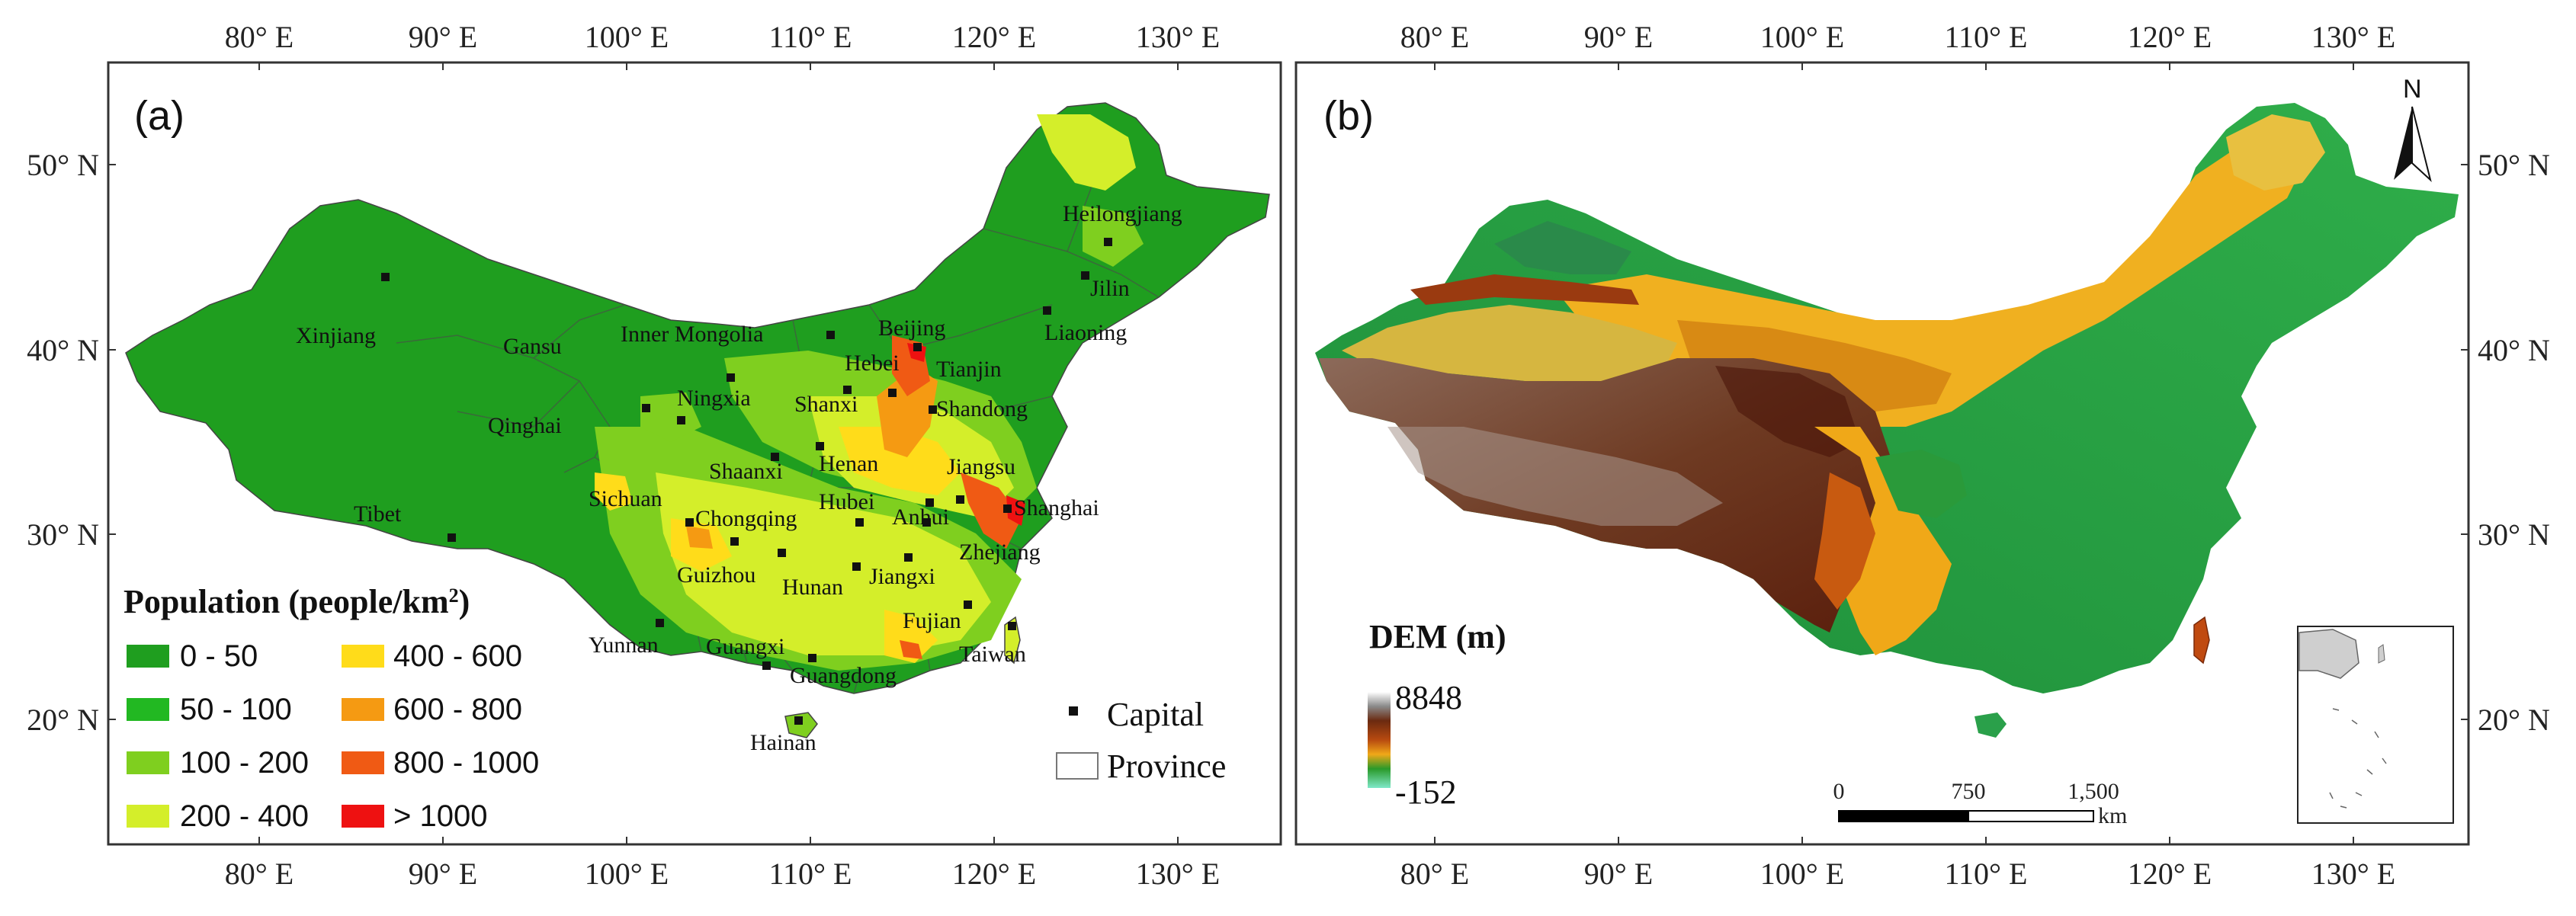 The height and width of the screenshot is (916, 2576). What do you see at coordinates (716, 575) in the screenshot?
I see `province-label: Guizhou` at bounding box center [716, 575].